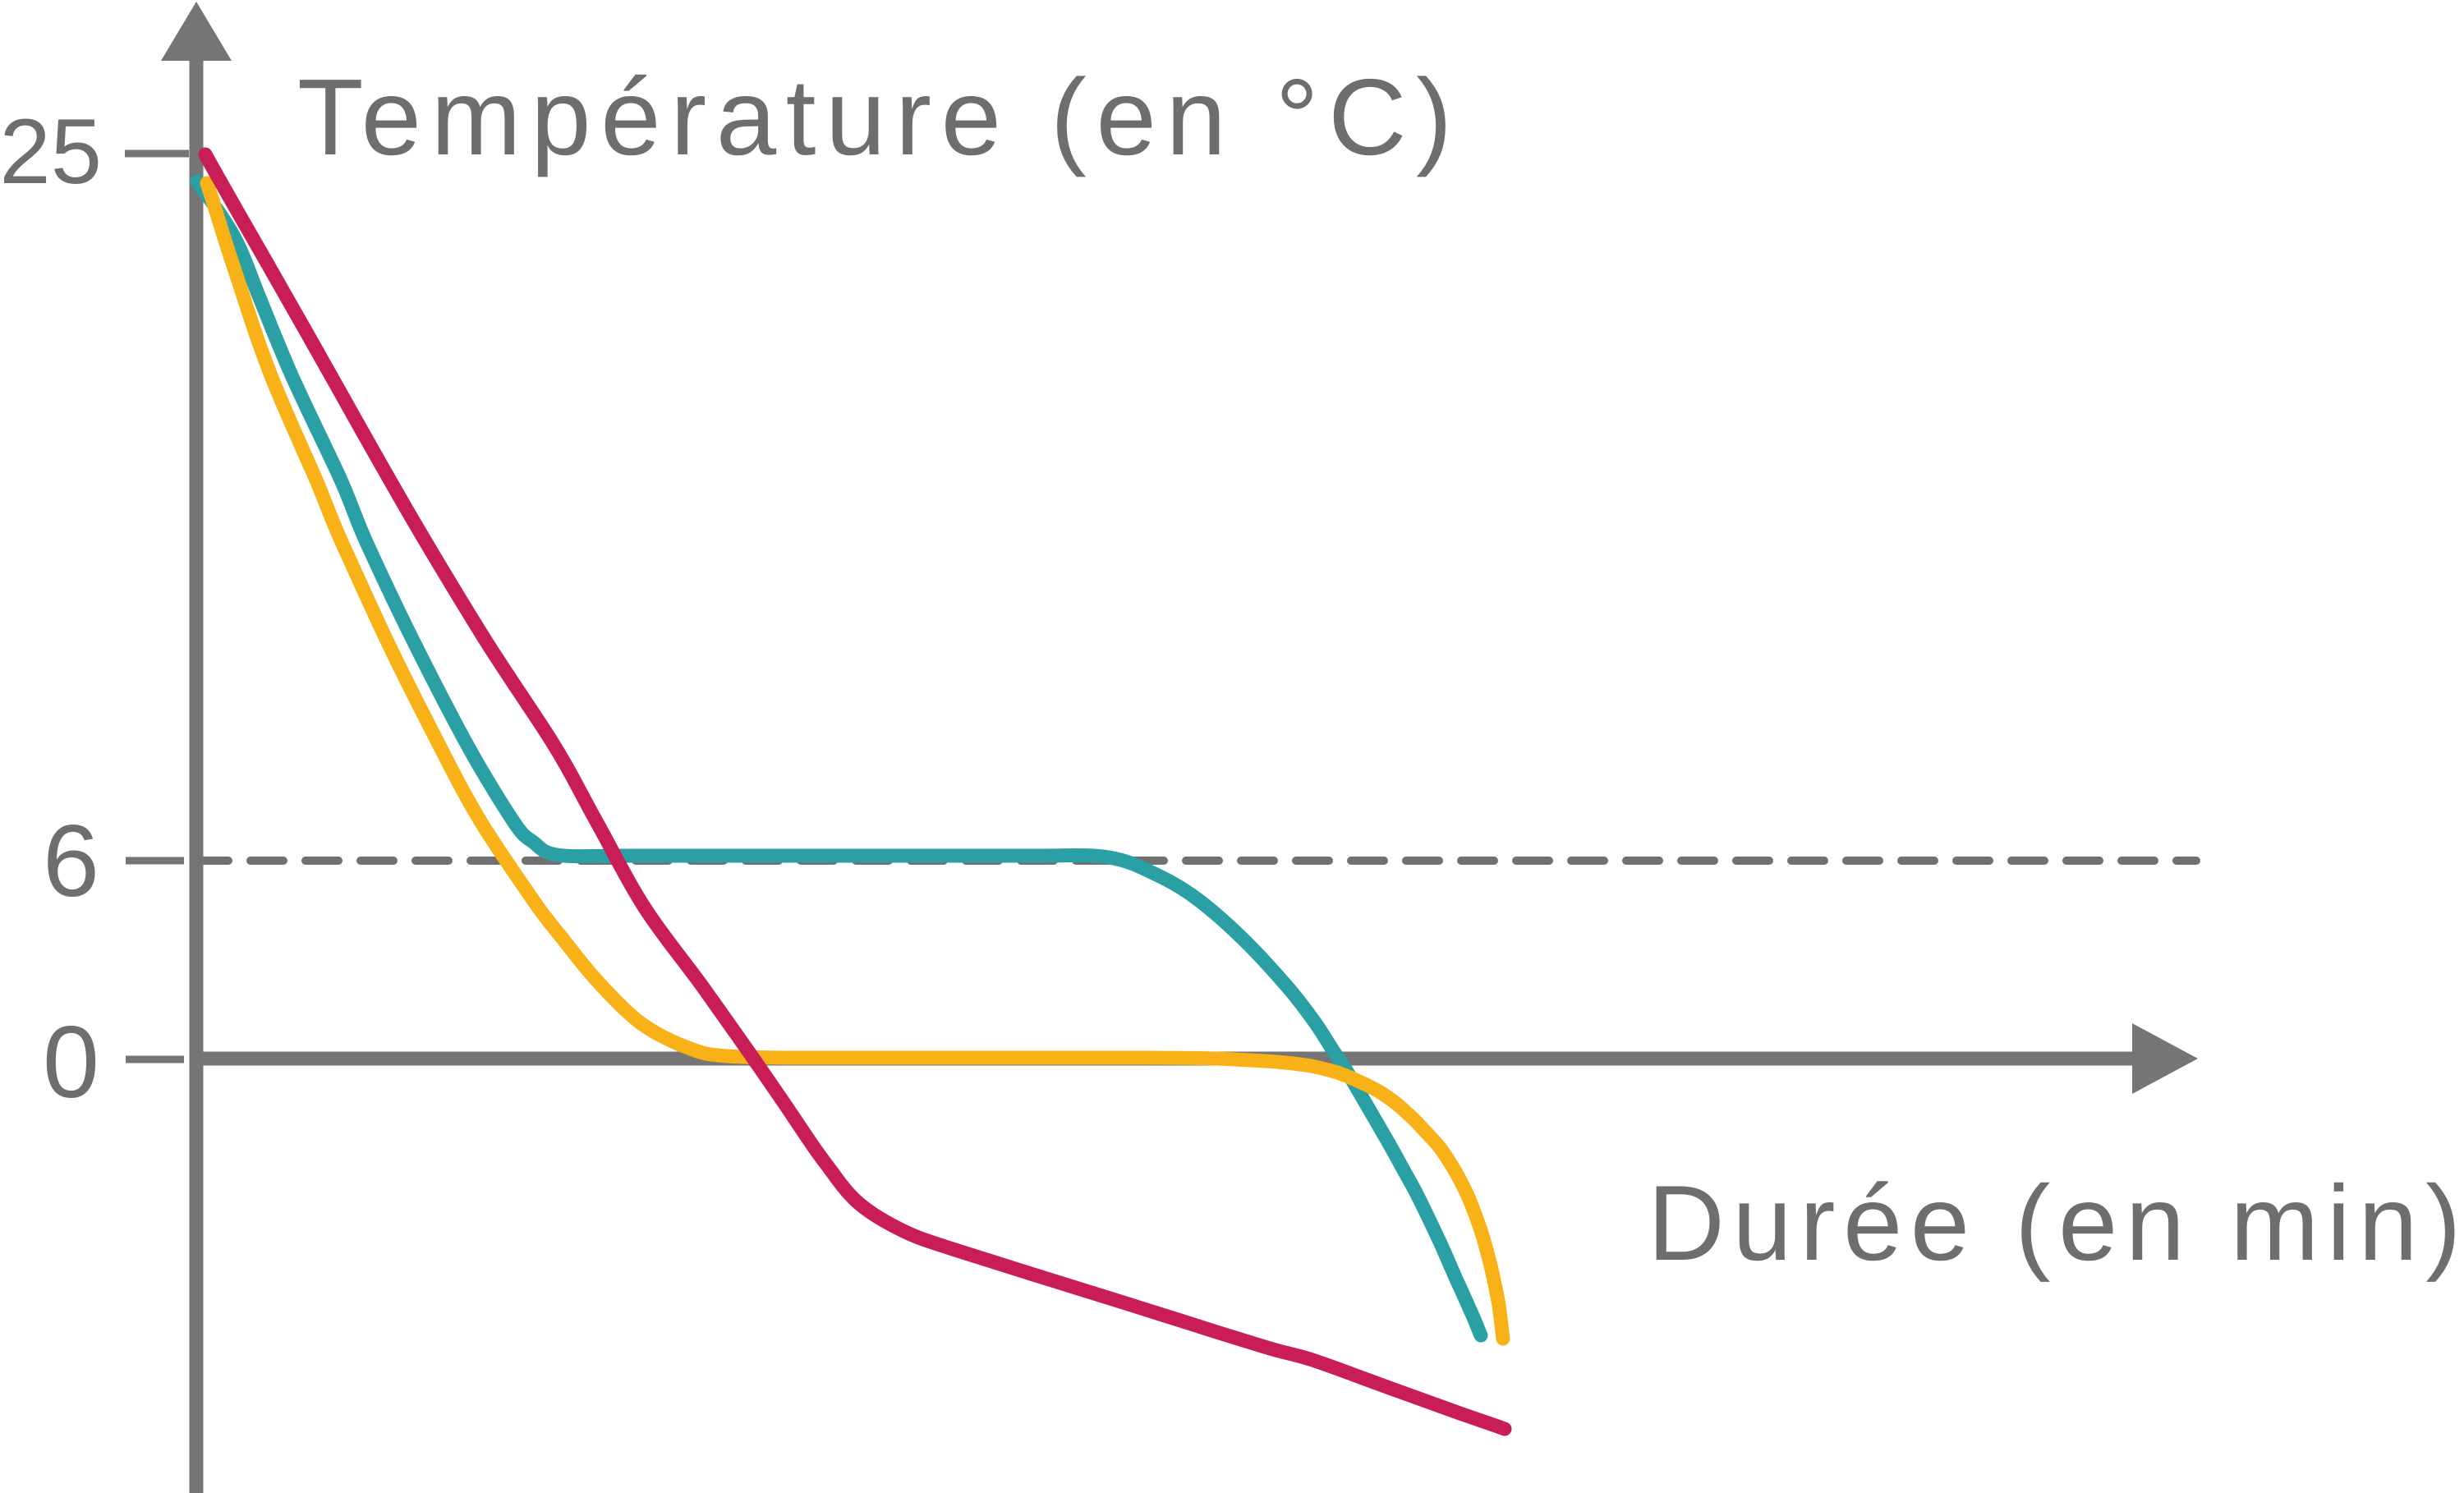 This screenshot has width=2464, height=1493. I want to click on svg-text: Température (en °C), so click(879, 117).